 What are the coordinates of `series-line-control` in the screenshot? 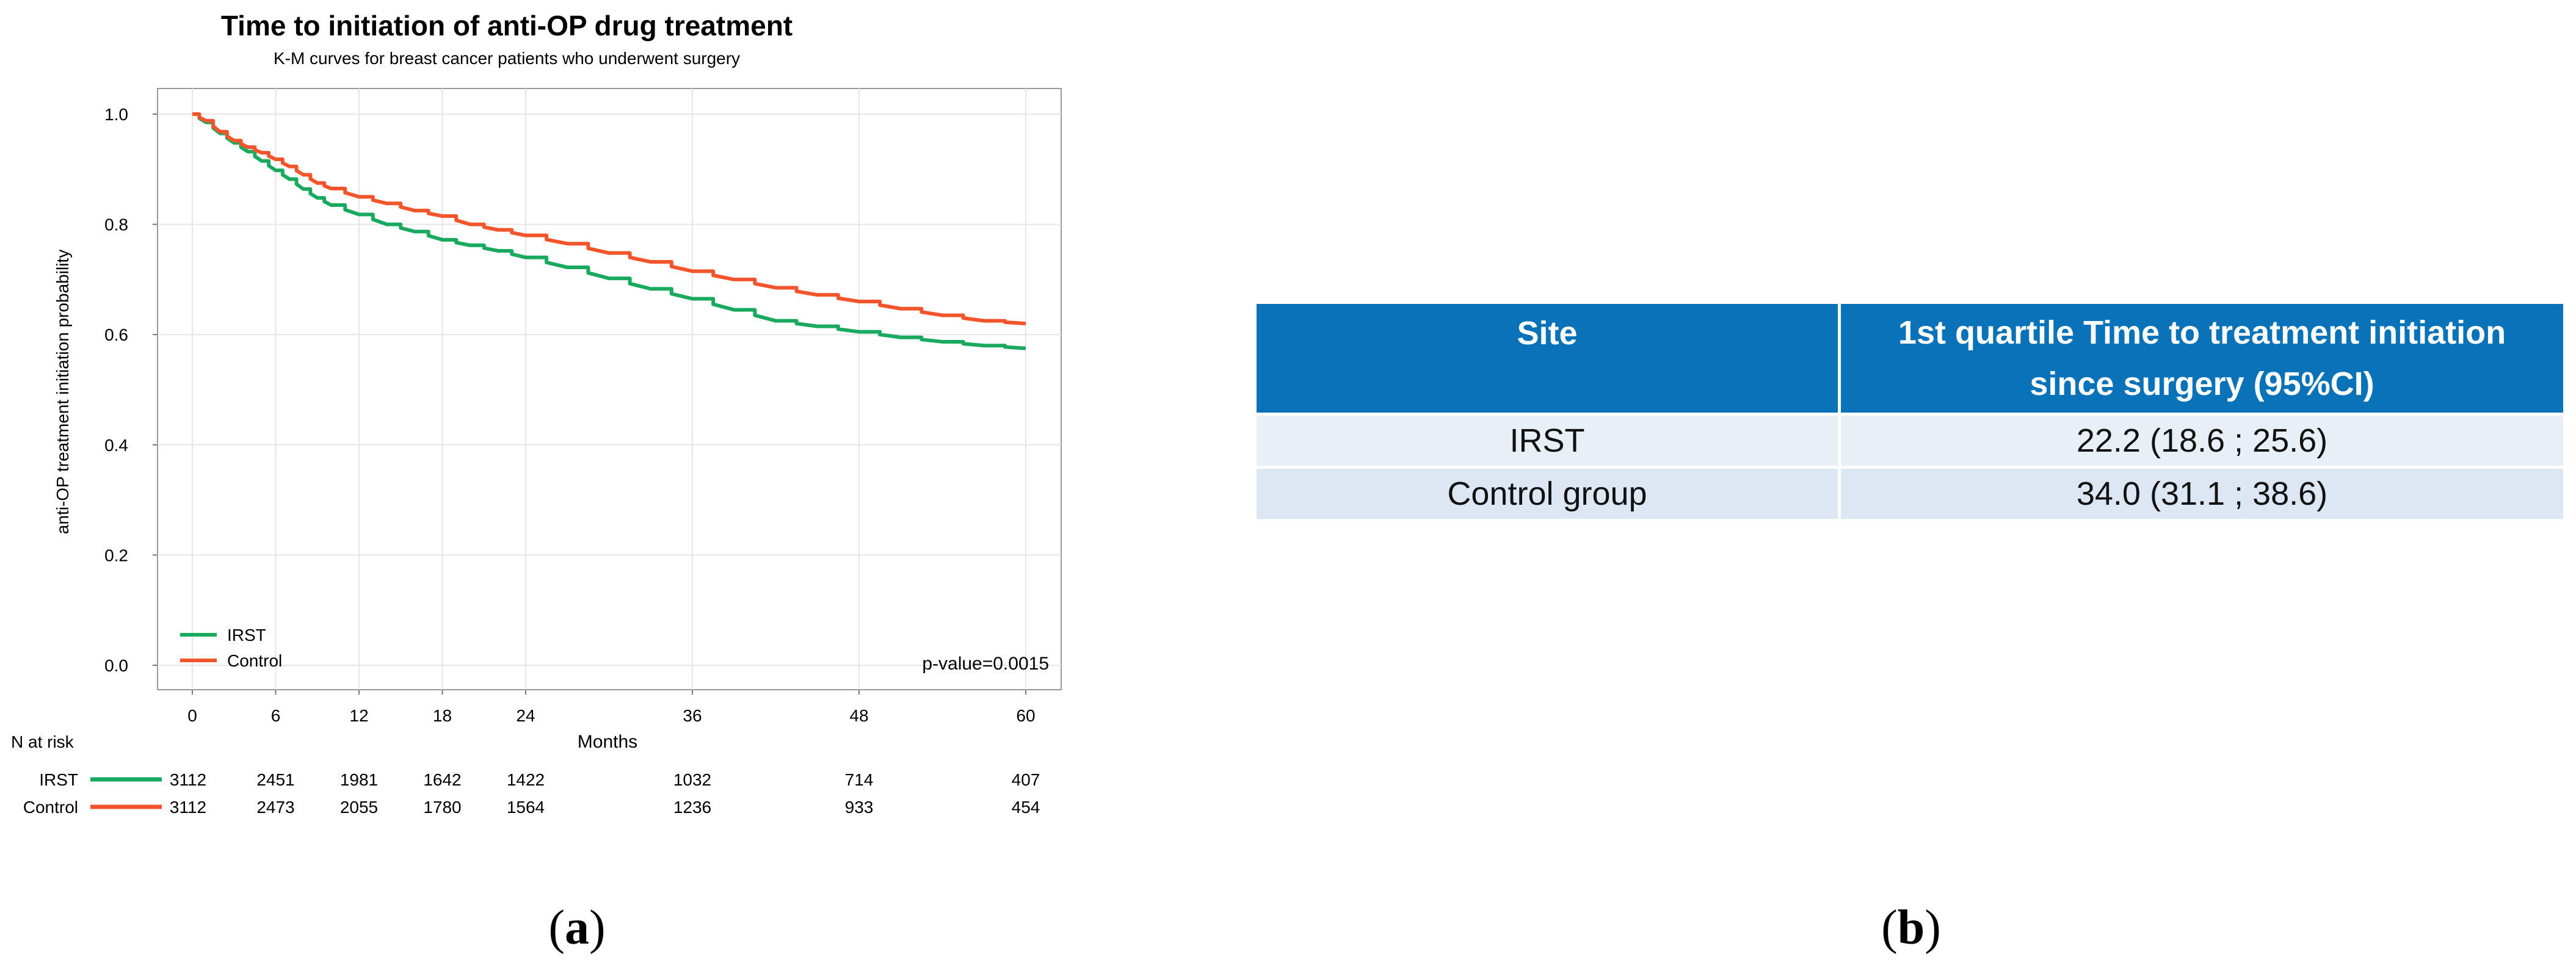 It's located at (609, 219).